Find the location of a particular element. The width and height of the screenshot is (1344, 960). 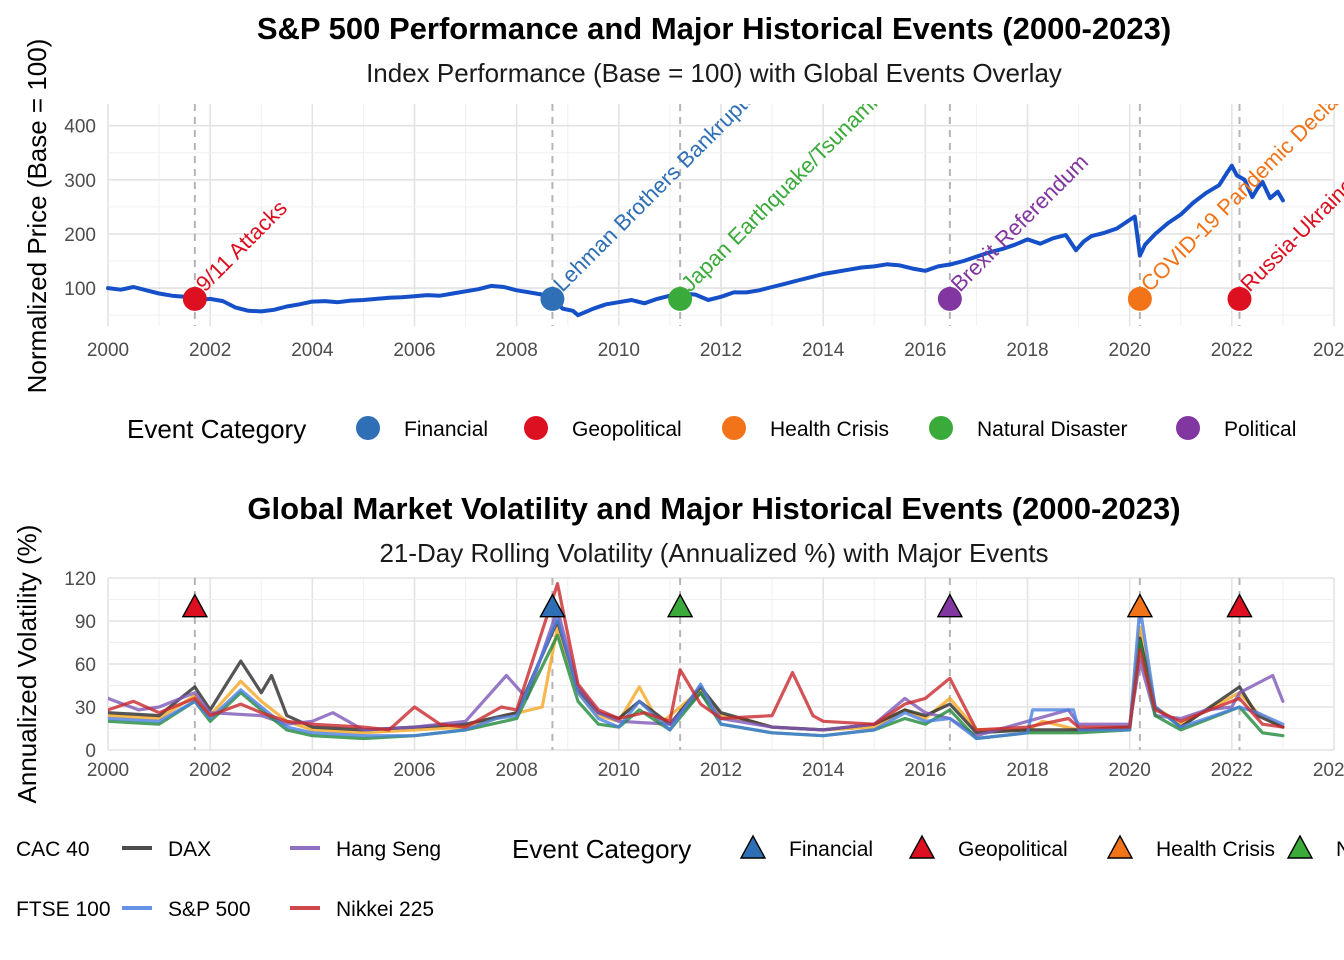

volatility-event-legend-label-natural-disaster: Natural Disaster is located at coordinates (1340, 849).